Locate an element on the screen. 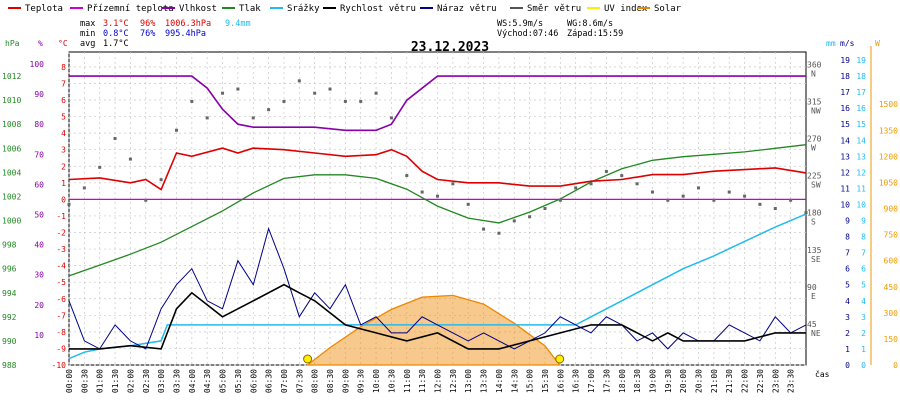  wdir-tick-label: NW is located at coordinates (816, 111).